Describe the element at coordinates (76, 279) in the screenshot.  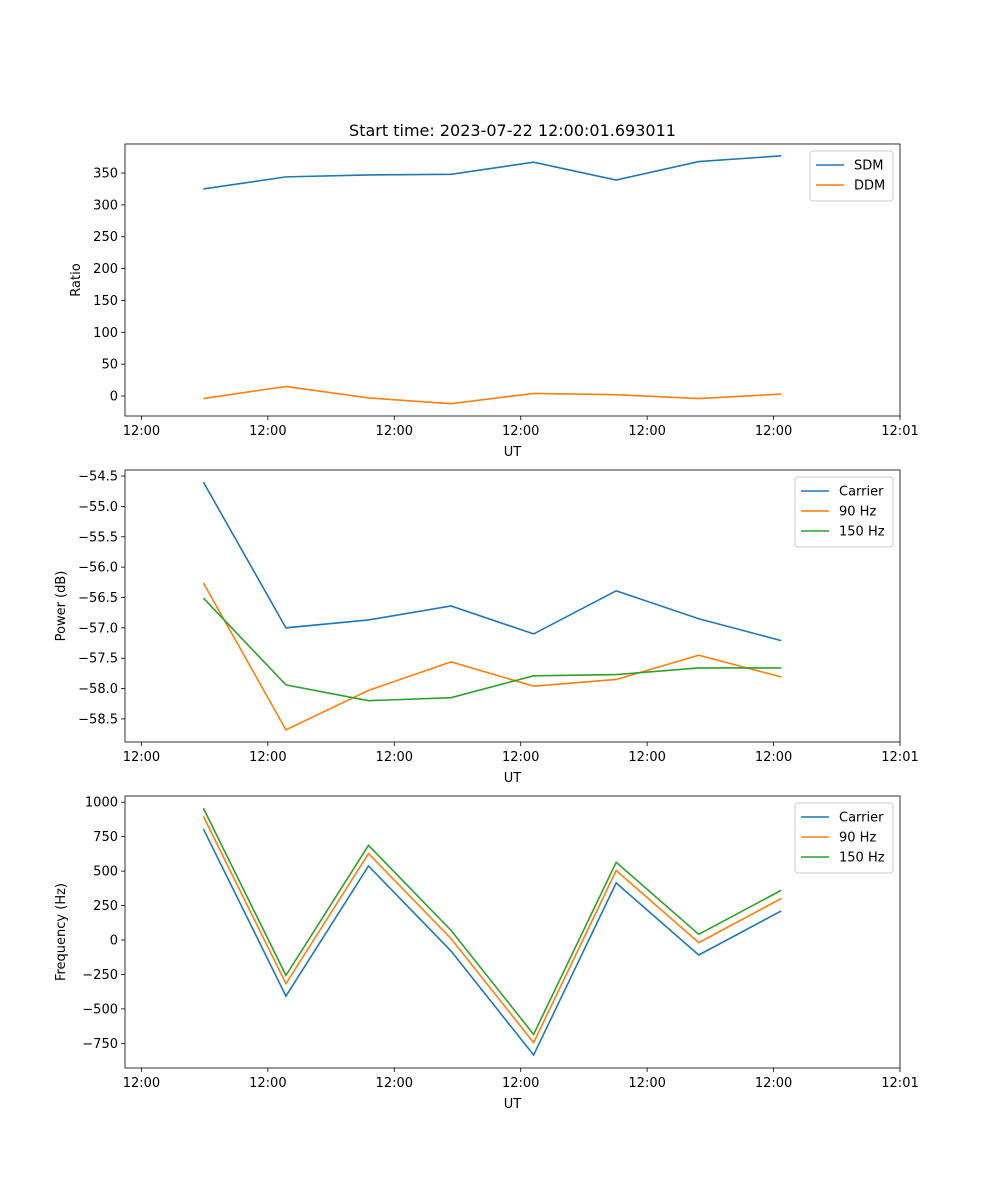
I see `y-axis-label: Ratio` at that location.